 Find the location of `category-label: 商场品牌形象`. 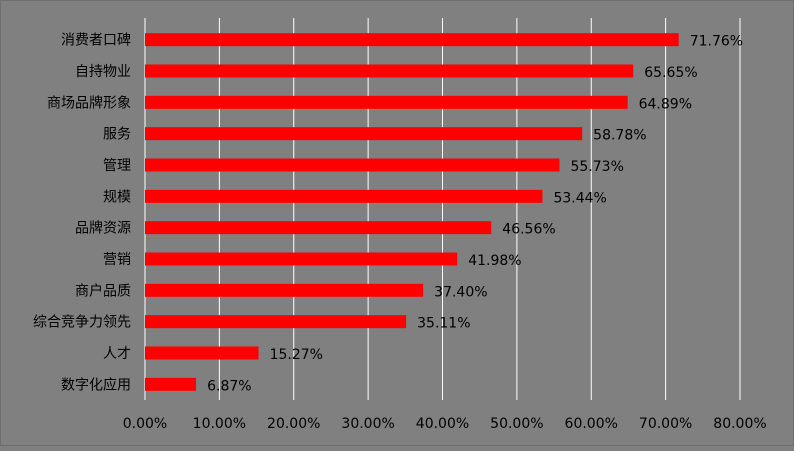

category-label: 商场品牌形象 is located at coordinates (89, 102).